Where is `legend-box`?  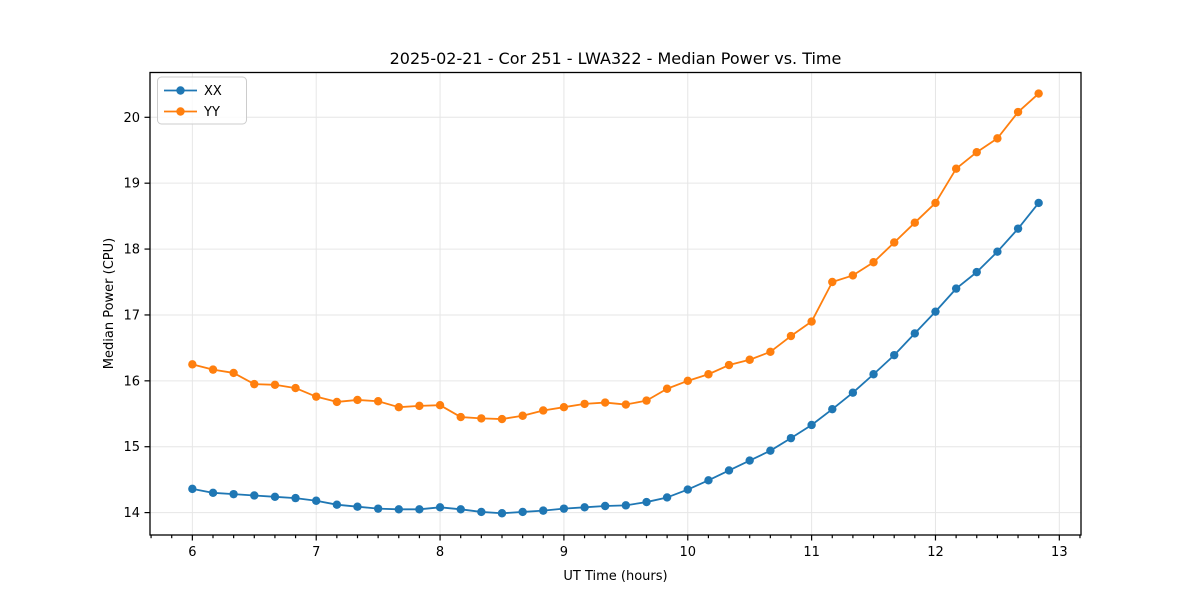 legend-box is located at coordinates (202, 100).